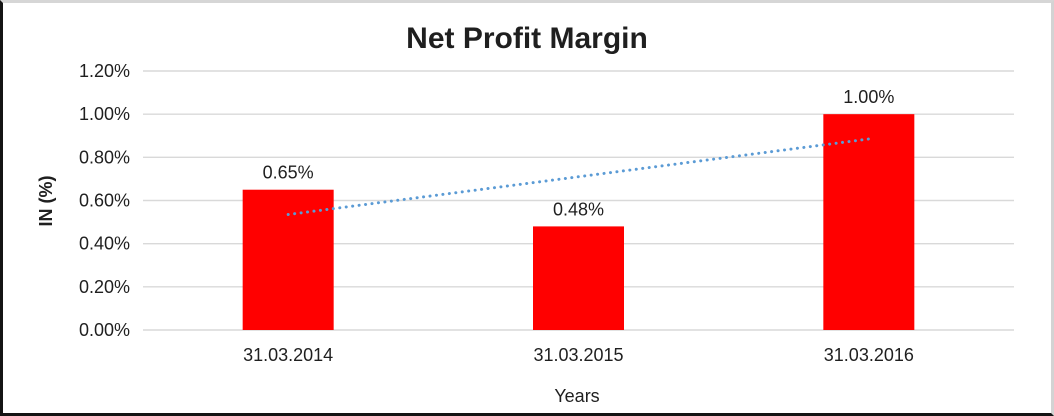 This screenshot has width=1054, height=416. Describe the element at coordinates (104, 244) in the screenshot. I see `y-tick-label: 0.40%` at that location.